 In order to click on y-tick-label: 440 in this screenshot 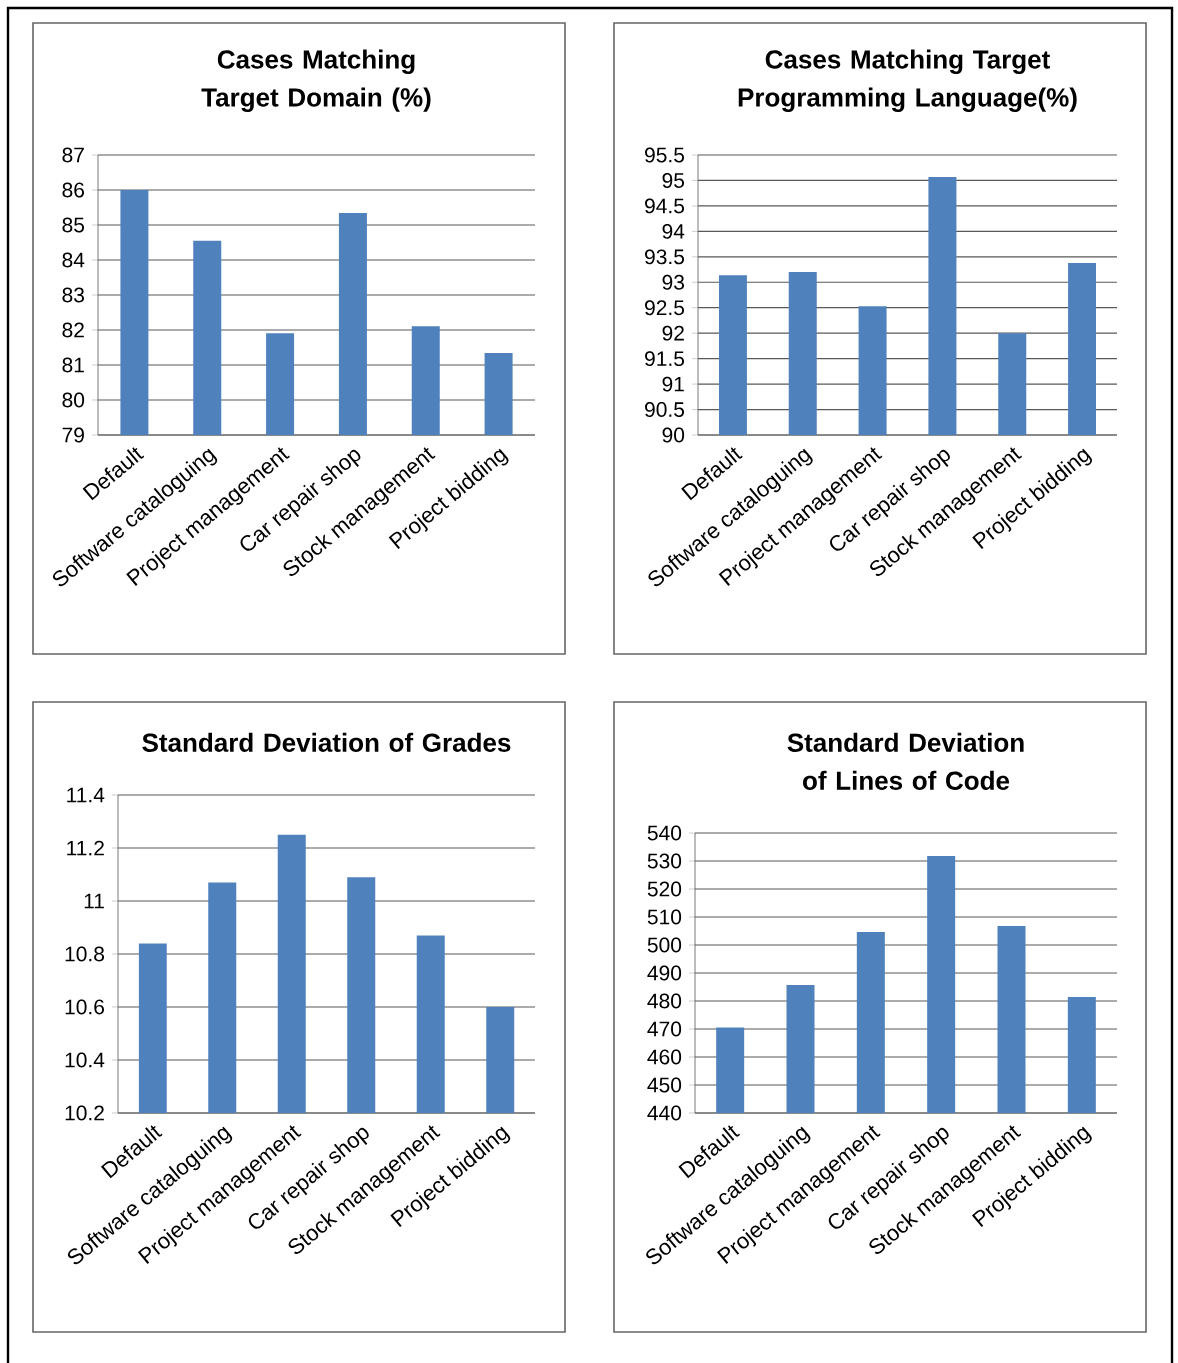, I will do `click(664, 1113)`.